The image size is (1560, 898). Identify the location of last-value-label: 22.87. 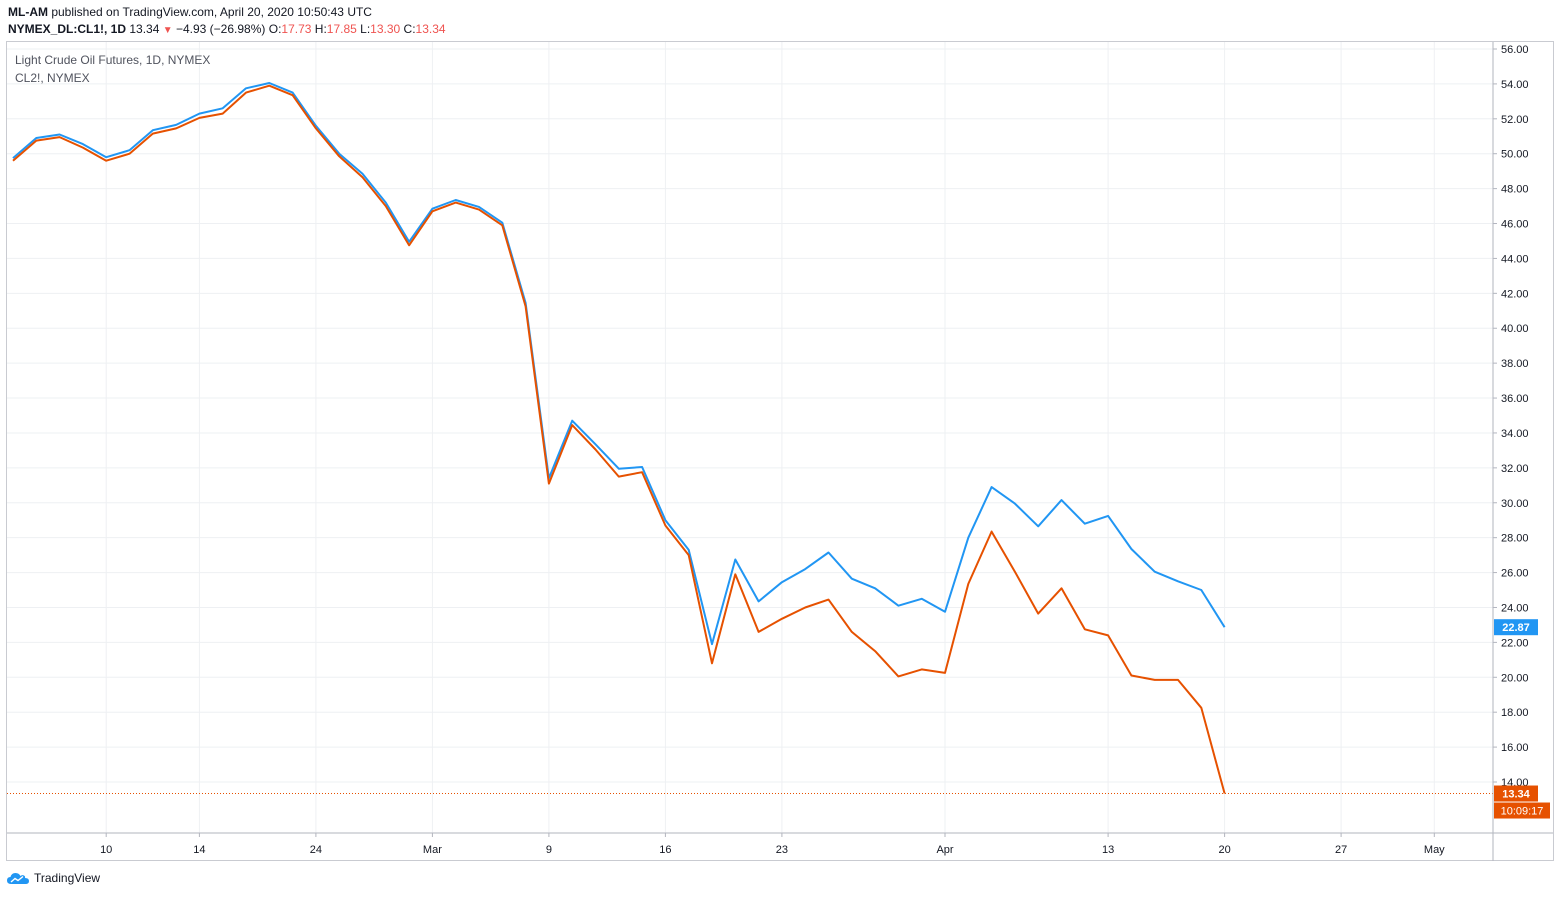
(1516, 628).